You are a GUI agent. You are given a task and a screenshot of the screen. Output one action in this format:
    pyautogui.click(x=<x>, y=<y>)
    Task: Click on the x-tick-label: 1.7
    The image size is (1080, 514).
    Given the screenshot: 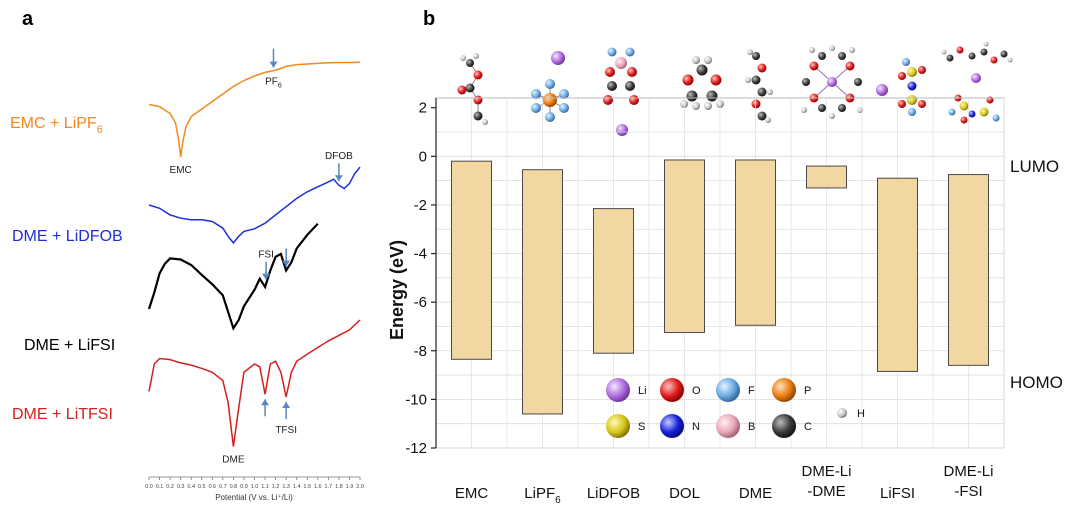 What is the action you would take?
    pyautogui.click(x=329, y=487)
    